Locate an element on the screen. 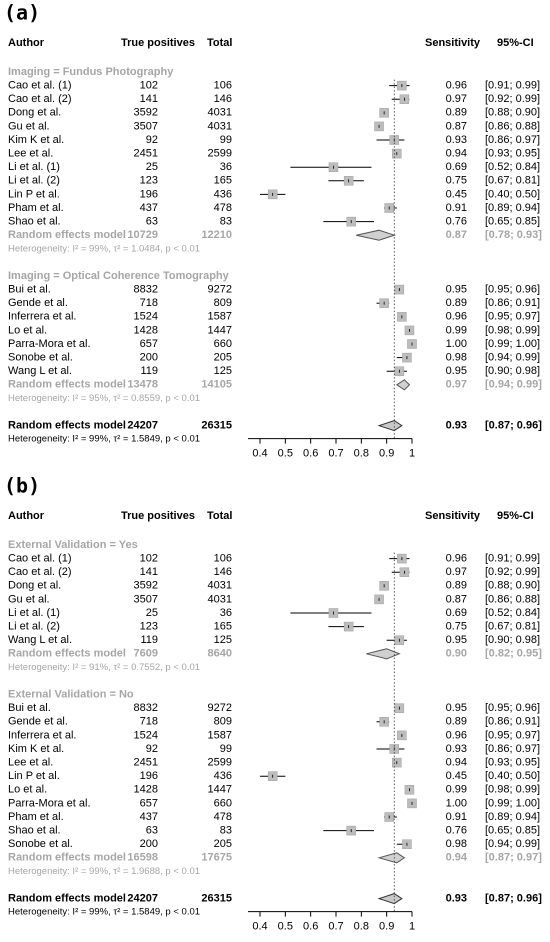  study-total: 1447 is located at coordinates (220, 790).